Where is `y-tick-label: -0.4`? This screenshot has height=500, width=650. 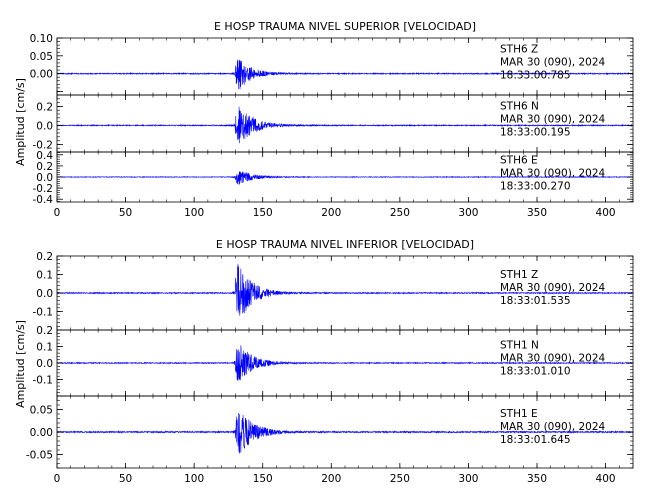 y-tick-label: -0.4 is located at coordinates (43, 200).